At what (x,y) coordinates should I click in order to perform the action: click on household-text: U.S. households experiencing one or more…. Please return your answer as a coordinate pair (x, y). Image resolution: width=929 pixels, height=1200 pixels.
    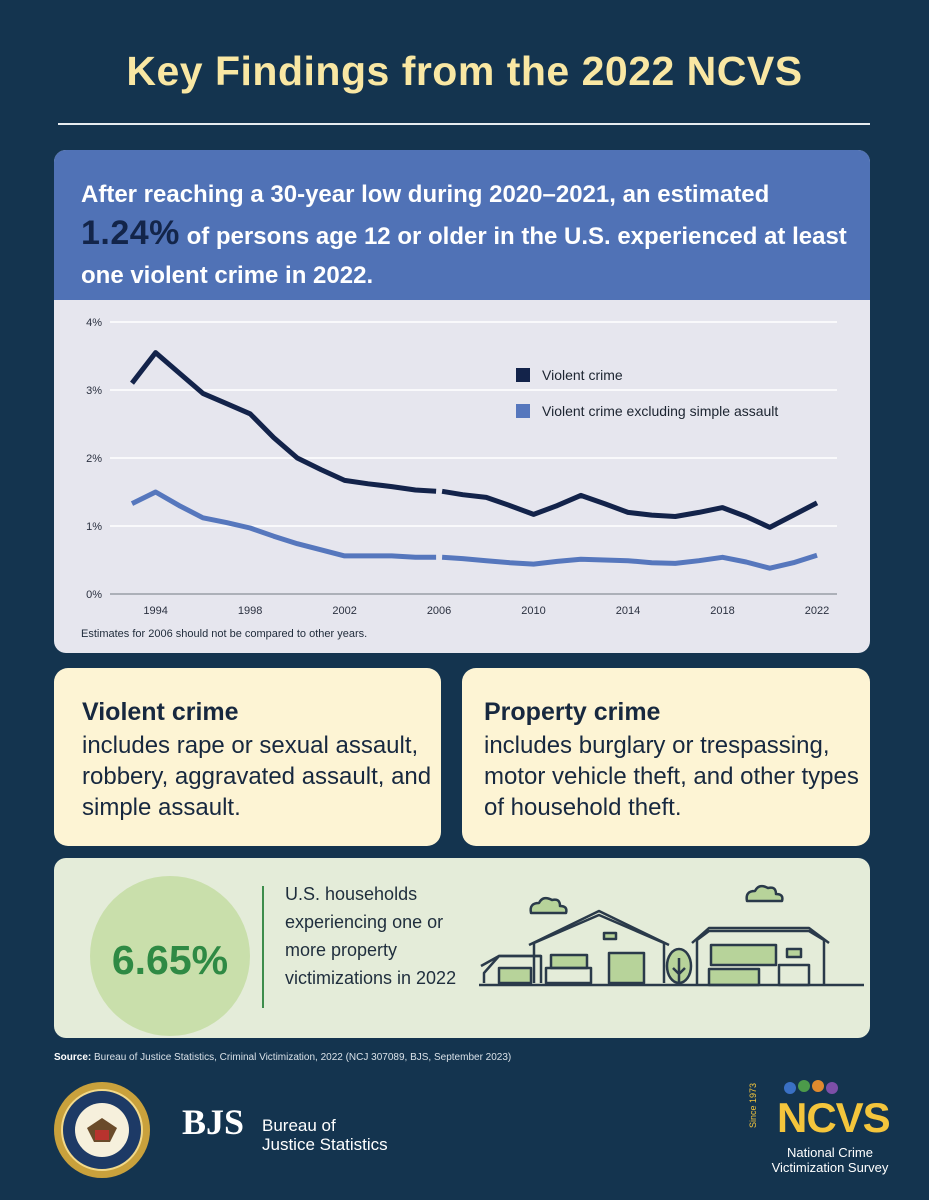
    Looking at the image, I should click on (371, 936).